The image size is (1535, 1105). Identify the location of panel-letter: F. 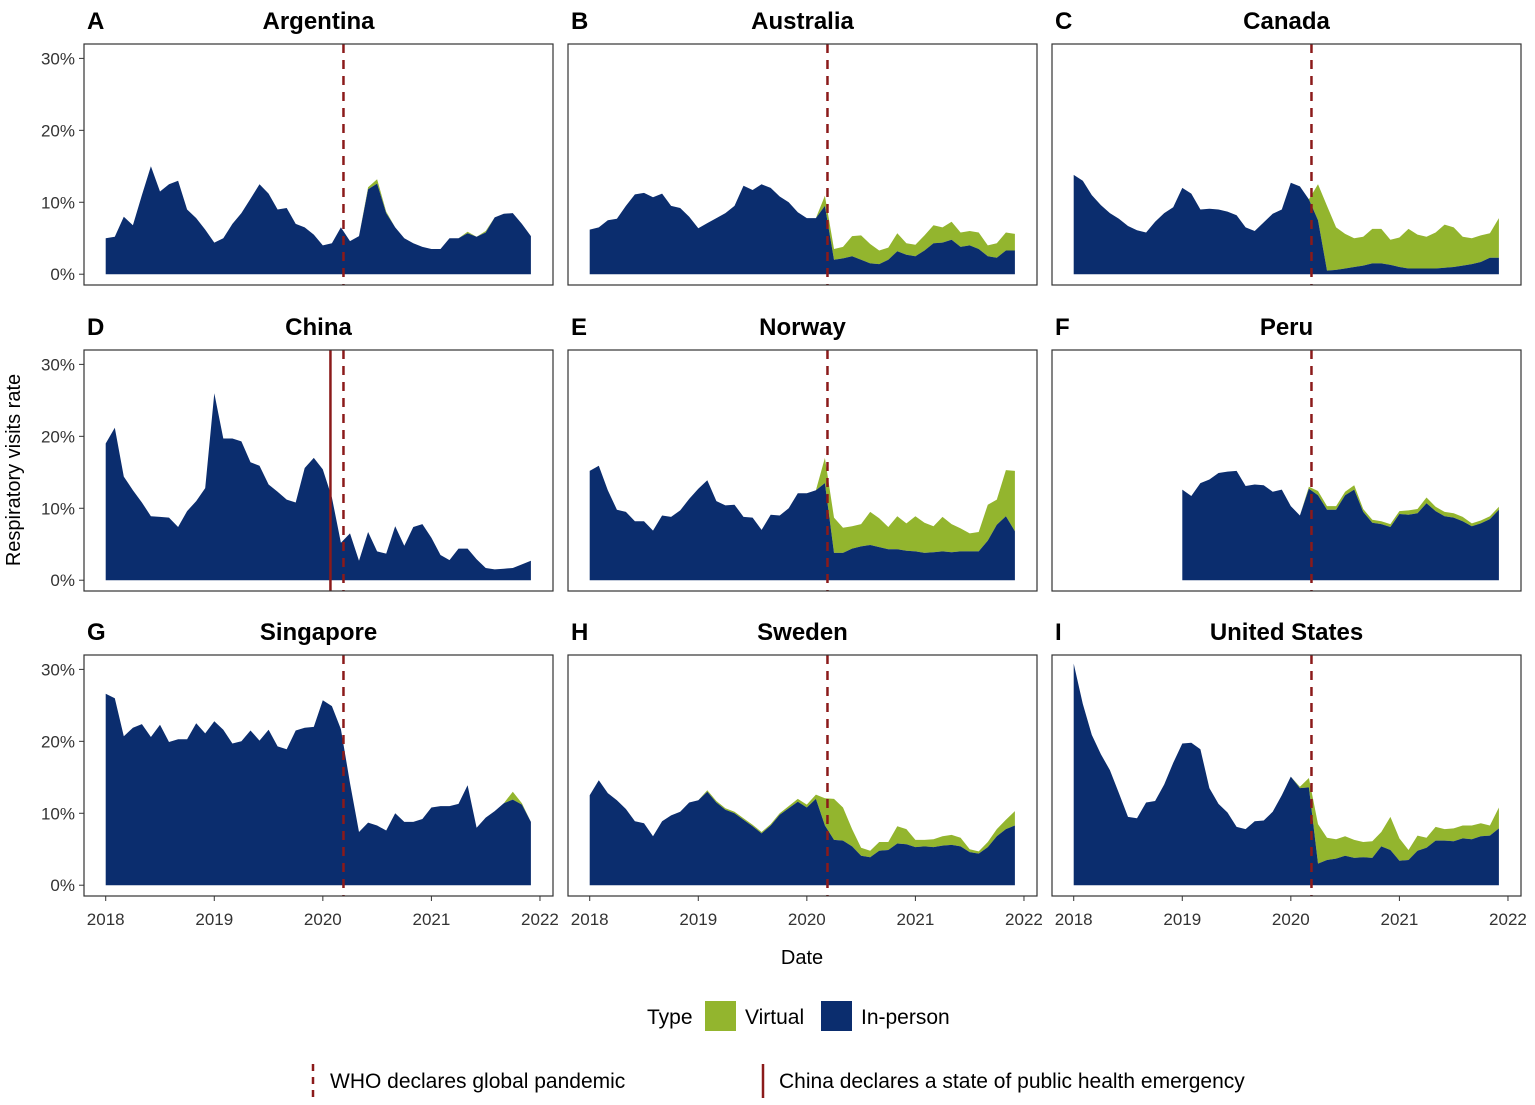
(1062, 327).